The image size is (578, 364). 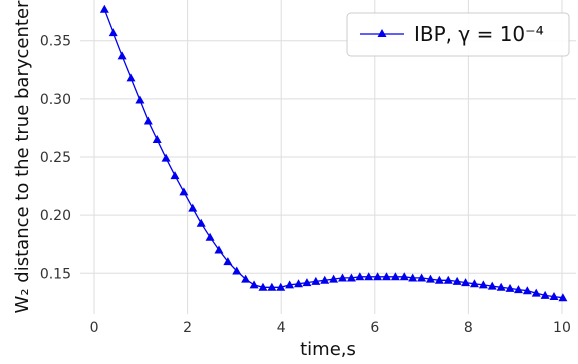 What do you see at coordinates (55, 42) in the screenshot?
I see `y-tick-label: 0.35` at bounding box center [55, 42].